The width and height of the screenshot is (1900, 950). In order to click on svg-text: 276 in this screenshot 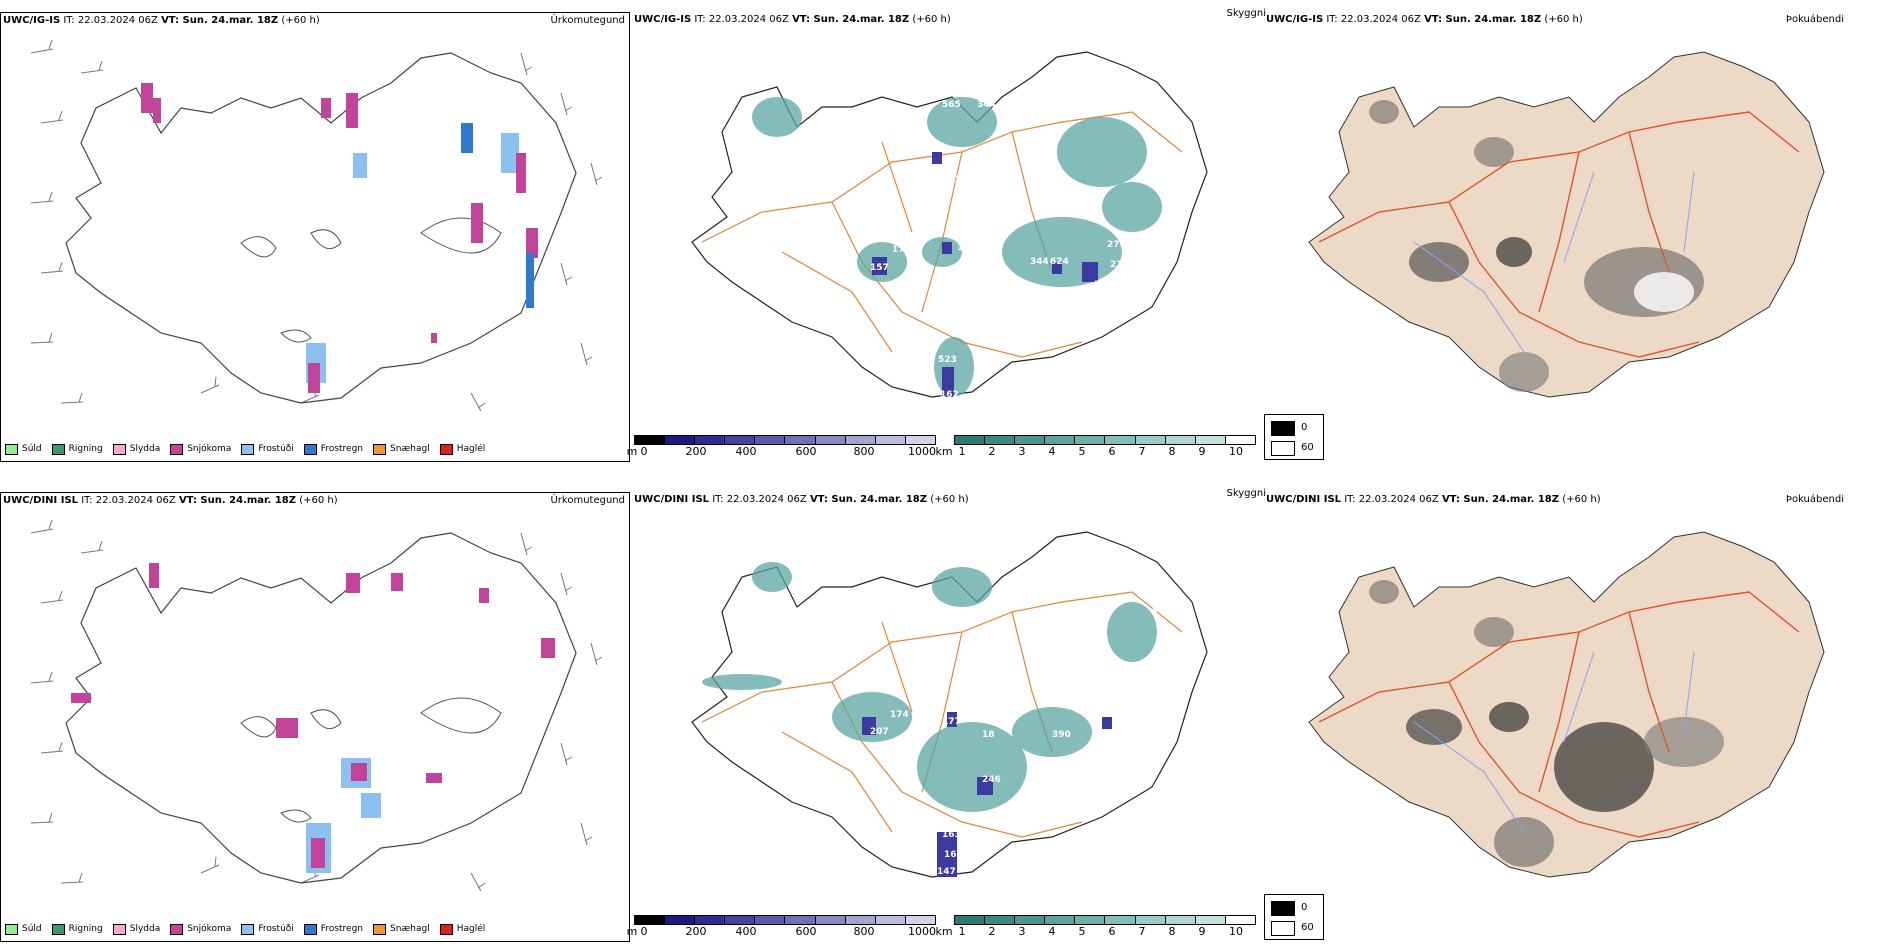, I will do `click(1116, 245)`.